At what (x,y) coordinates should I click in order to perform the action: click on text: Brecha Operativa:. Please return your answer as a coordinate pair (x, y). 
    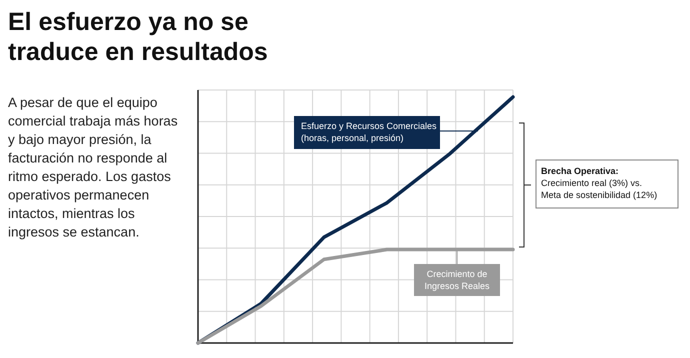
    Looking at the image, I should click on (580, 171).